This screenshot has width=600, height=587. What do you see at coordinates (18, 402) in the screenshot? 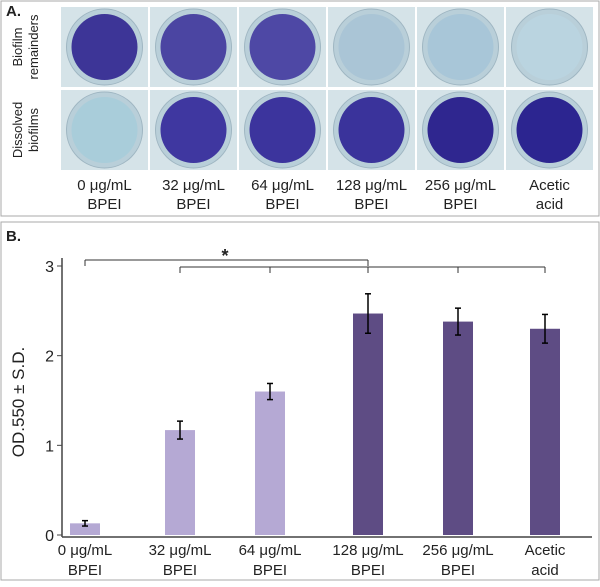
I see `y-axis-label: OD.550 ± S.D.` at bounding box center [18, 402].